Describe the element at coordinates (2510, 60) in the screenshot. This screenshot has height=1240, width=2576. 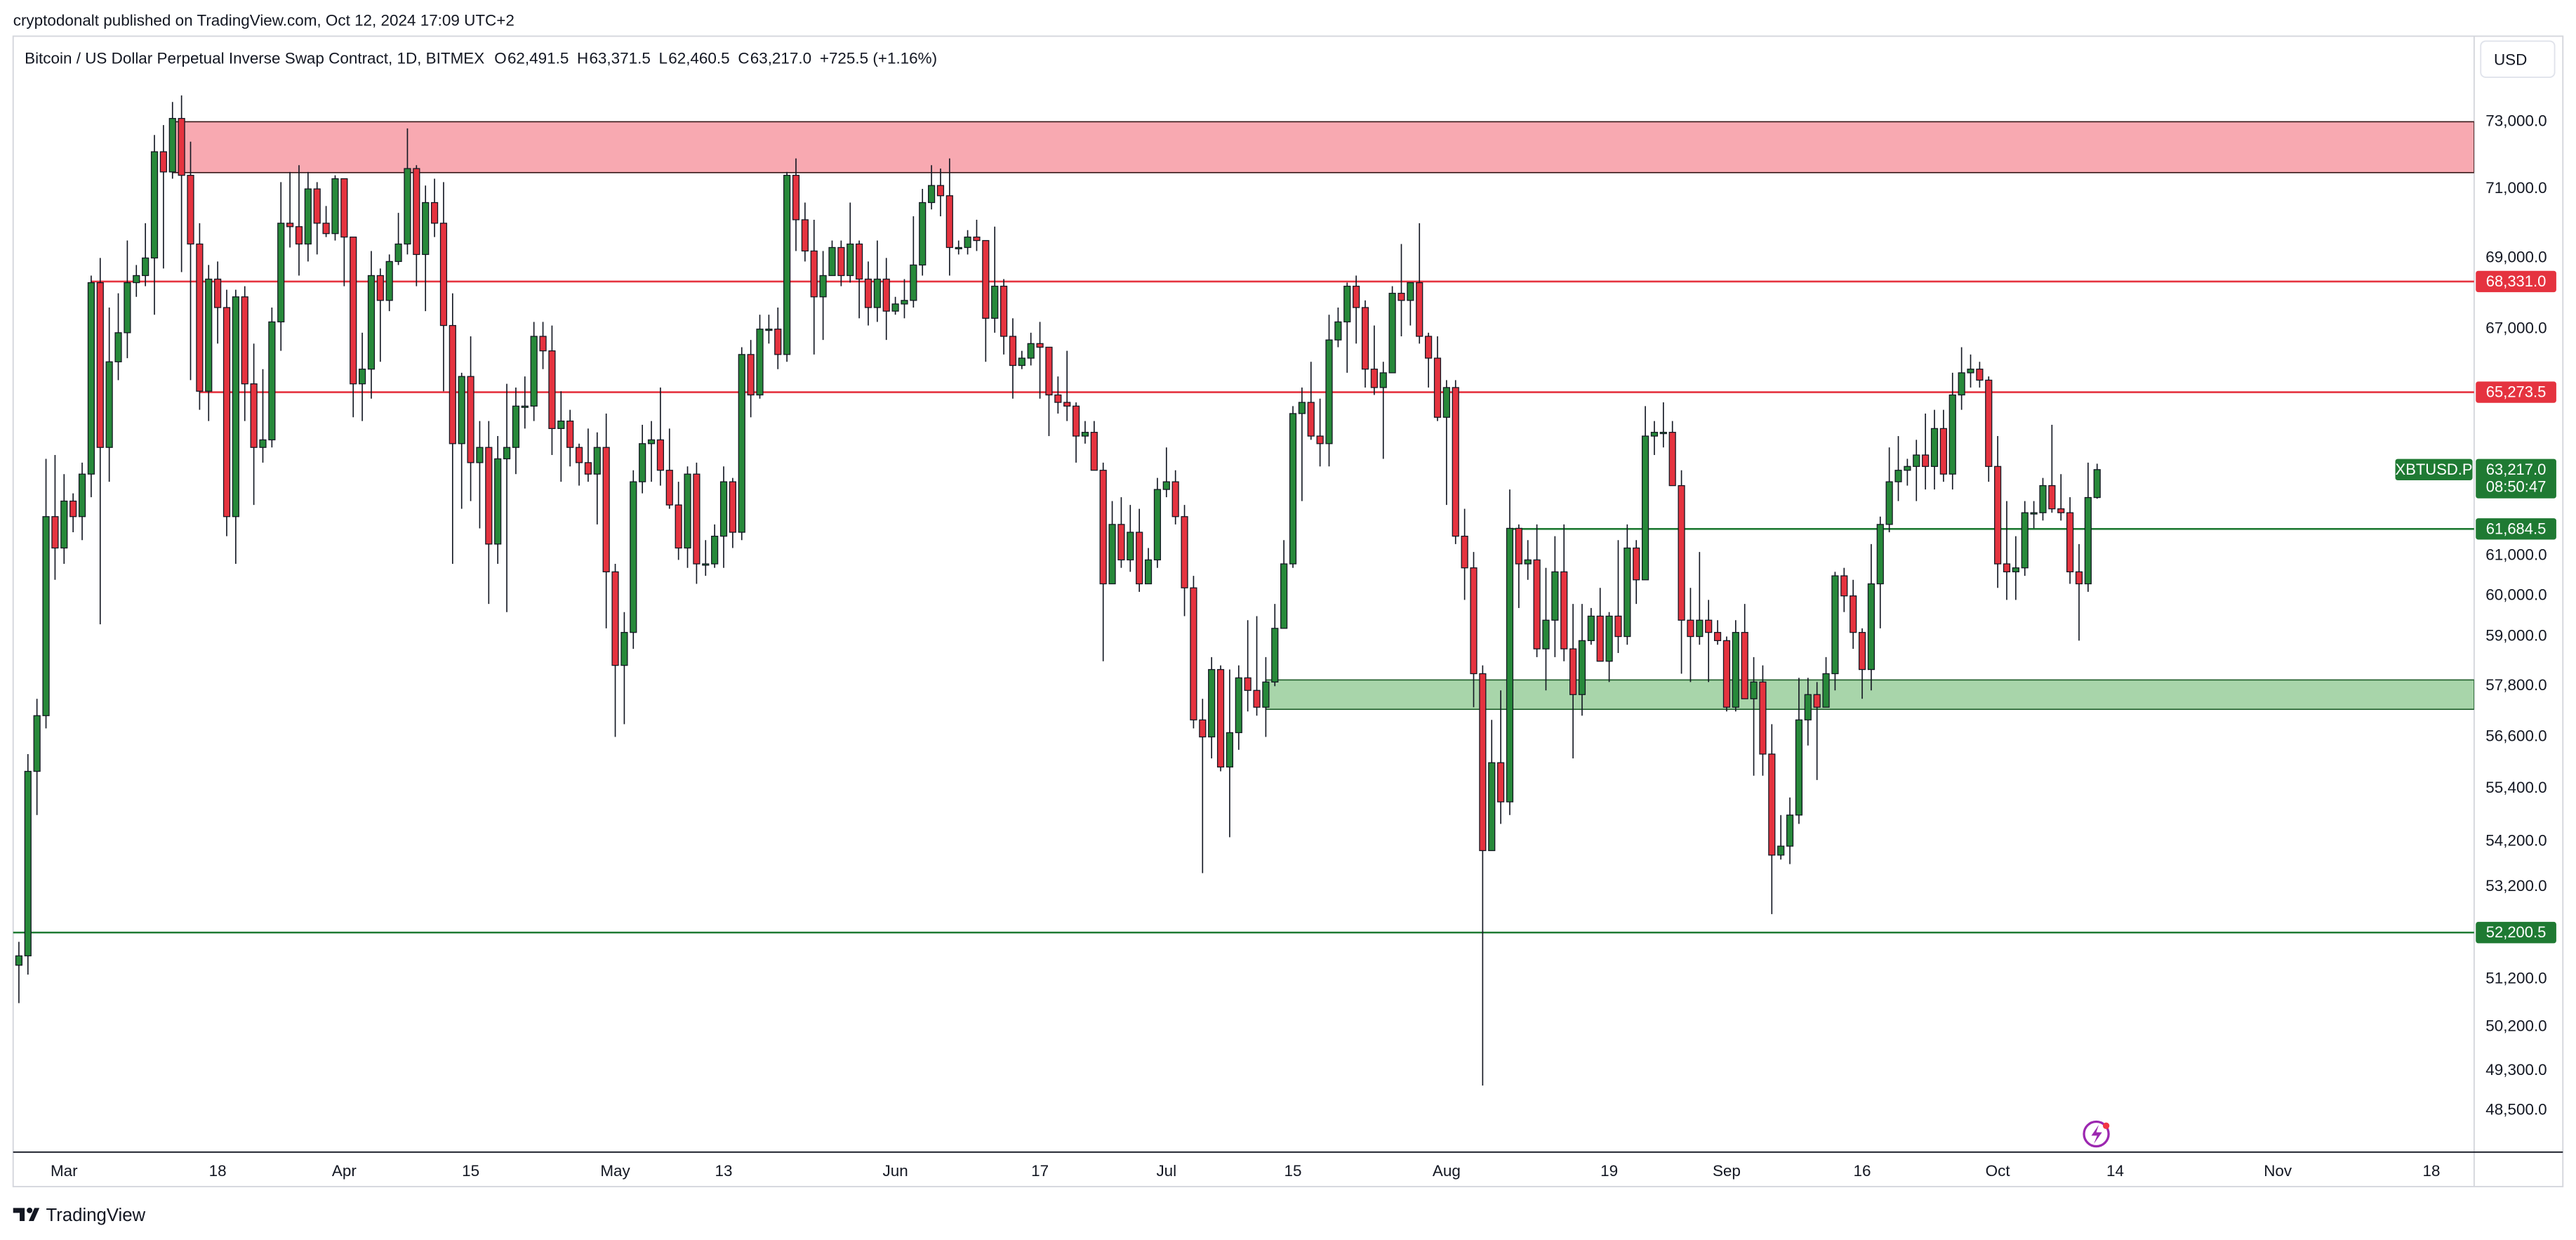
I see `currency-label: USD` at that location.